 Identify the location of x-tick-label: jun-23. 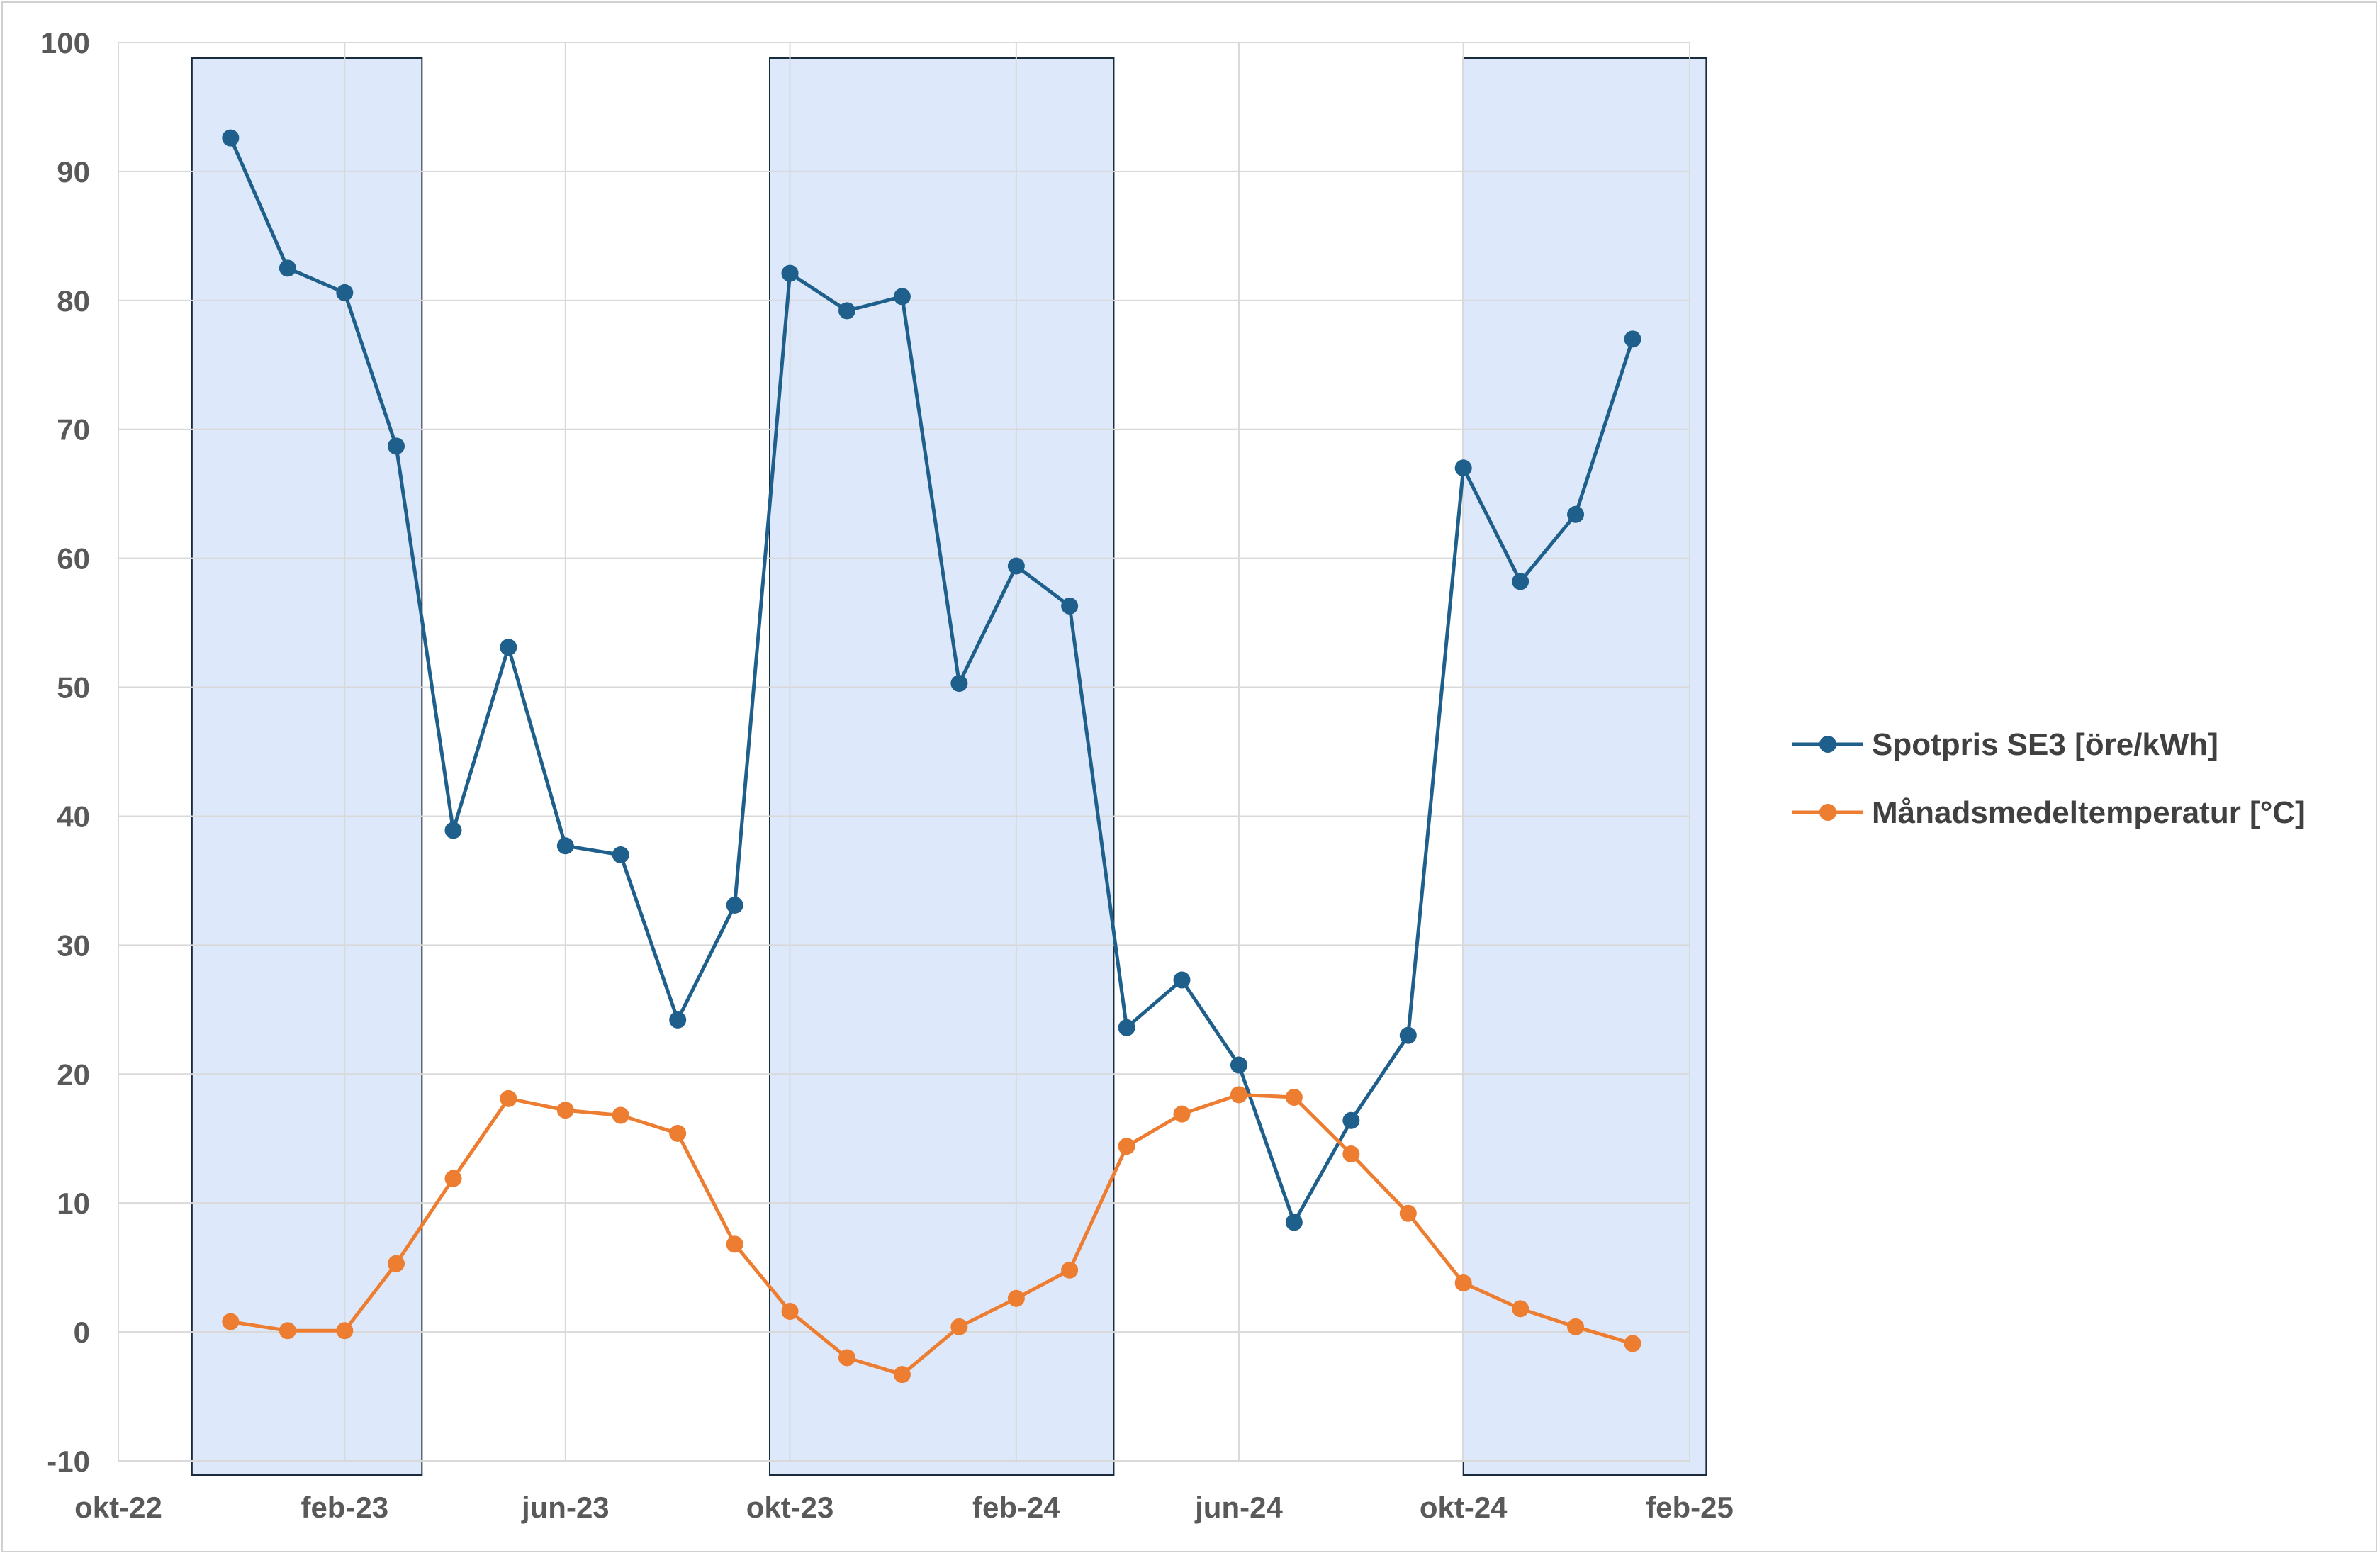
(565, 1507).